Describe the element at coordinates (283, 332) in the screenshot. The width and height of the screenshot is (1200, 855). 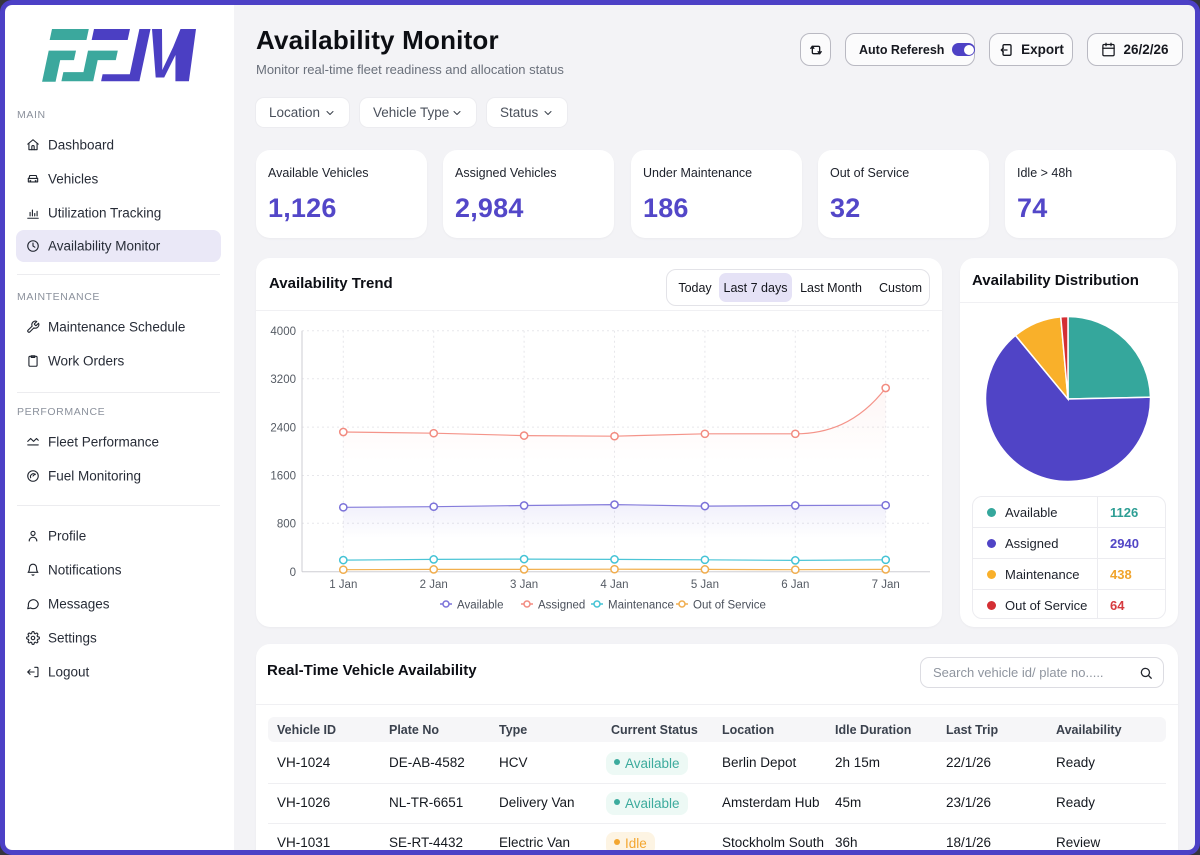
I see `svg-text: 4000` at that location.